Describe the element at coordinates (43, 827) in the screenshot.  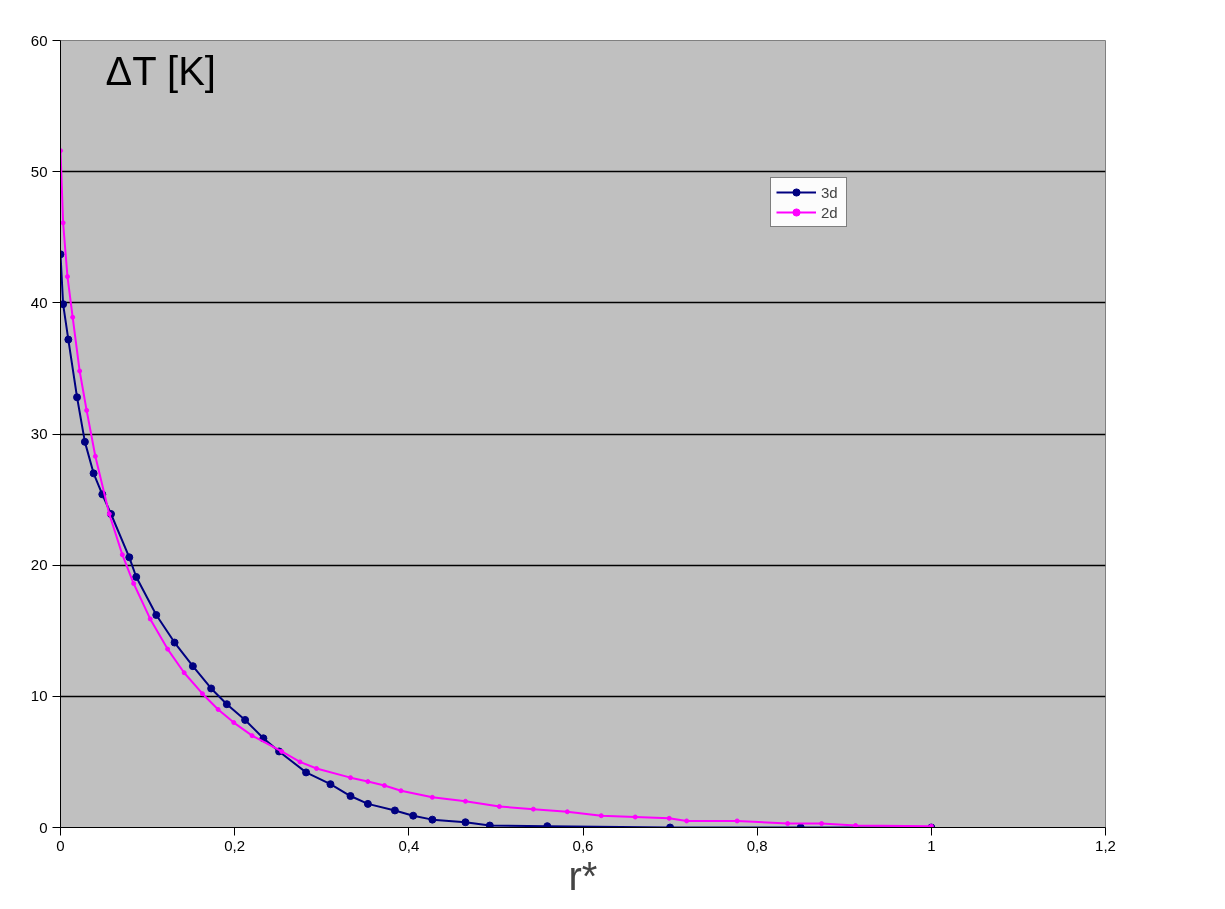
I see `y-tick-label: 0` at that location.